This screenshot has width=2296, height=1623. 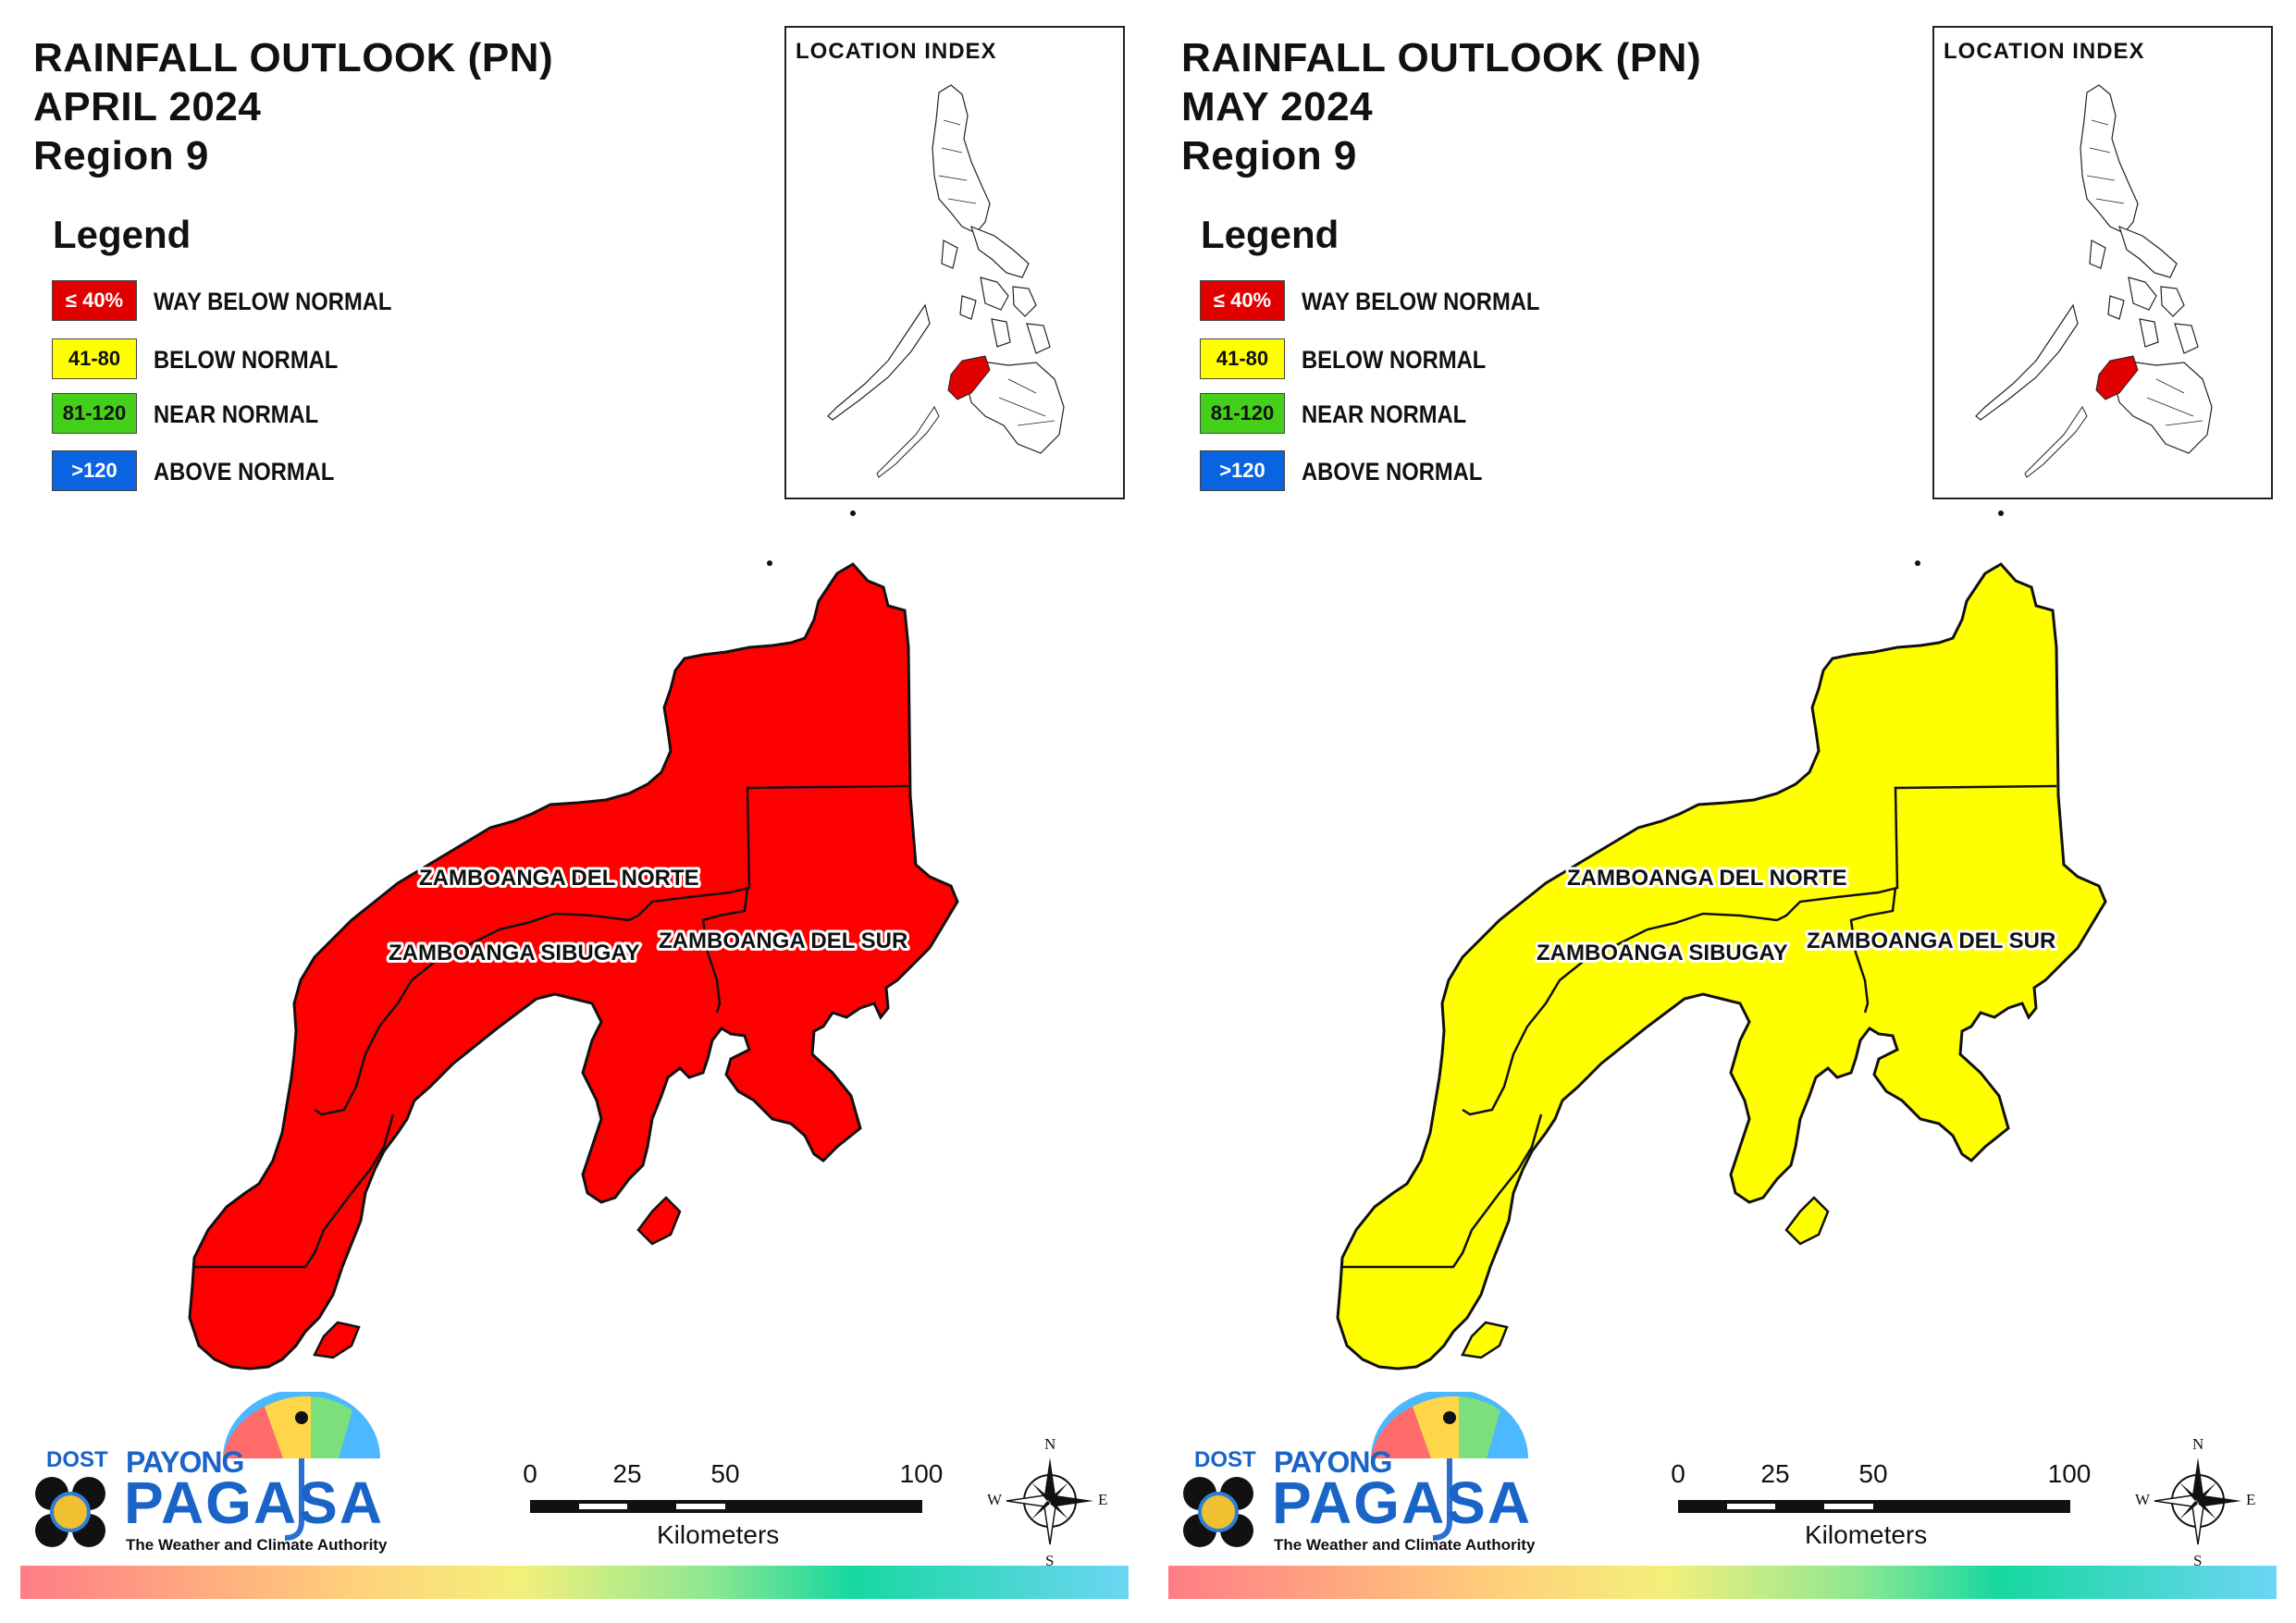 What do you see at coordinates (147, 106) in the screenshot?
I see `title-line-2: APRIL 2024` at bounding box center [147, 106].